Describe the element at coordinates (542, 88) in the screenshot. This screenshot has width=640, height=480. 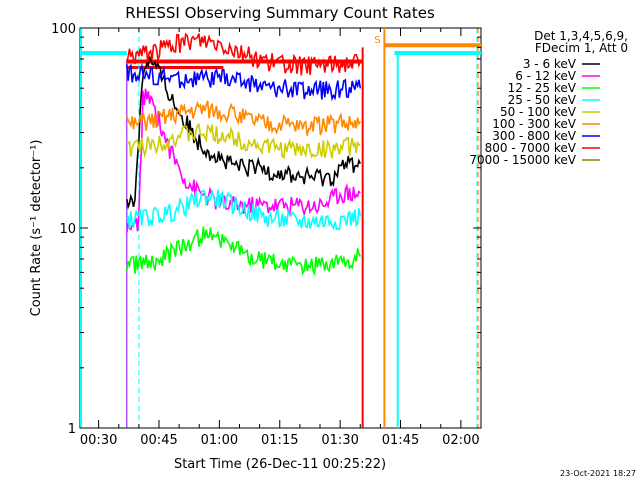
I see `legend-label: 12 - 25 keV` at that location.